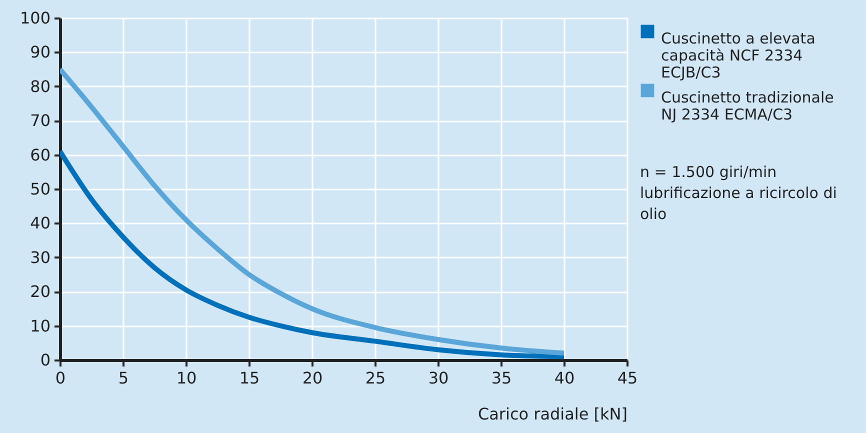 The width and height of the screenshot is (866, 433). Describe the element at coordinates (501, 378) in the screenshot. I see `x-tick-label: 35` at that location.